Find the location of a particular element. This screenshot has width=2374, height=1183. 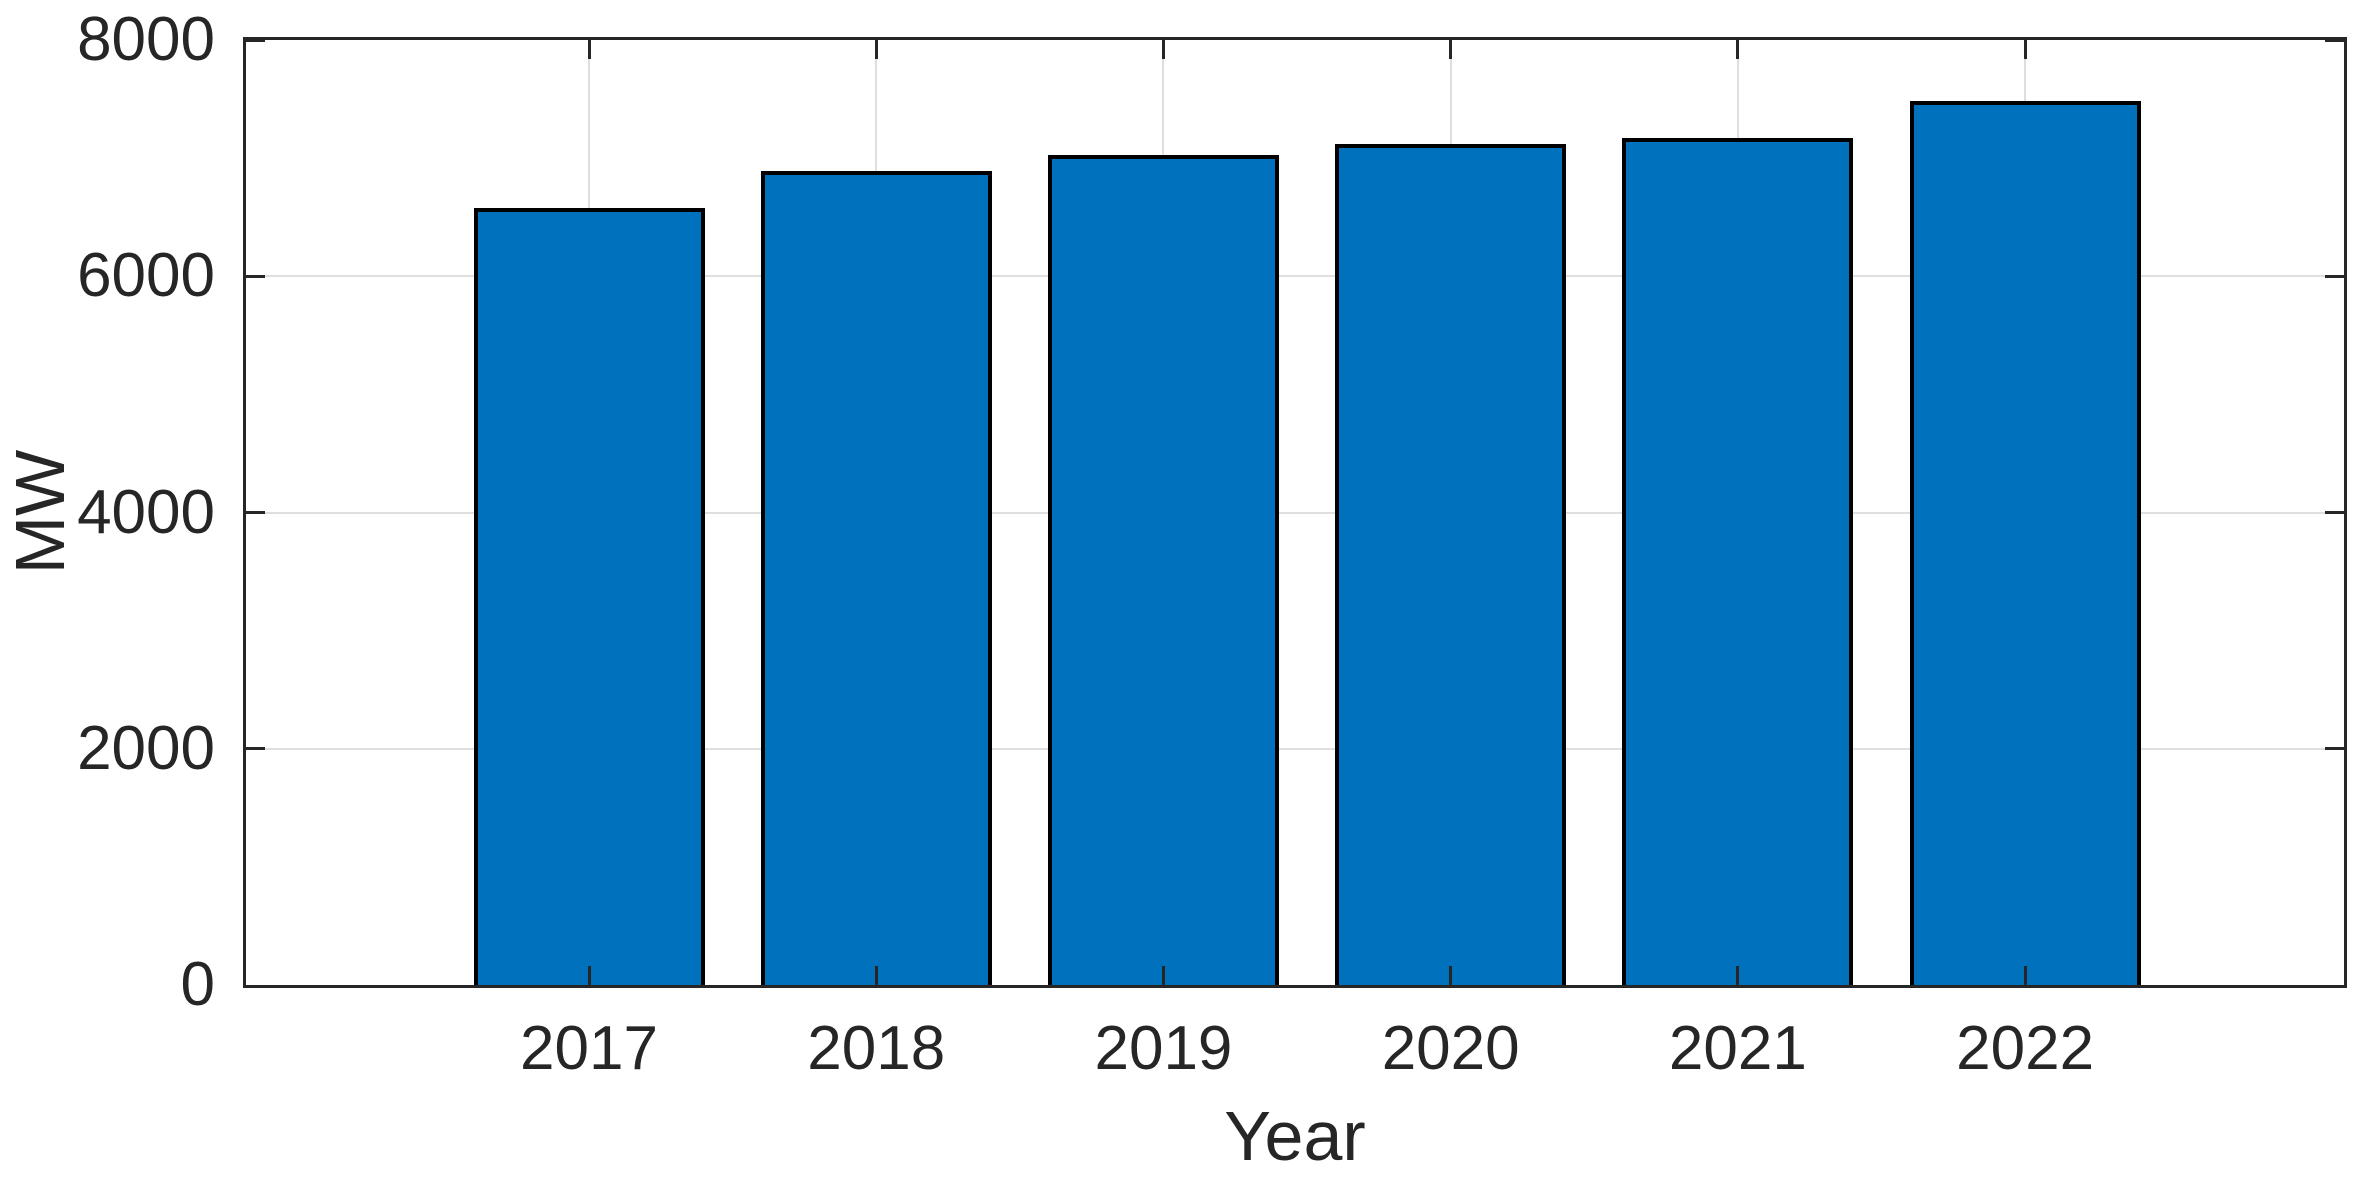

x-tick-label-2019: 2019 is located at coordinates (1163, 1048).